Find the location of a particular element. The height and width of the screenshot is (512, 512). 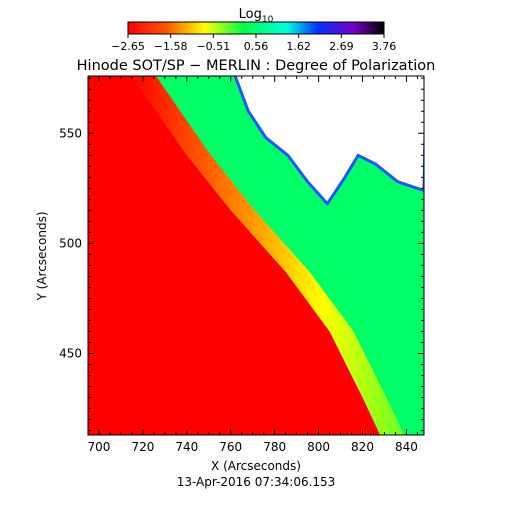

colorbar: Log10 −2.65 −1.58 −0.51 0.56 1.62 2.69 3.76 is located at coordinates (253, 30).